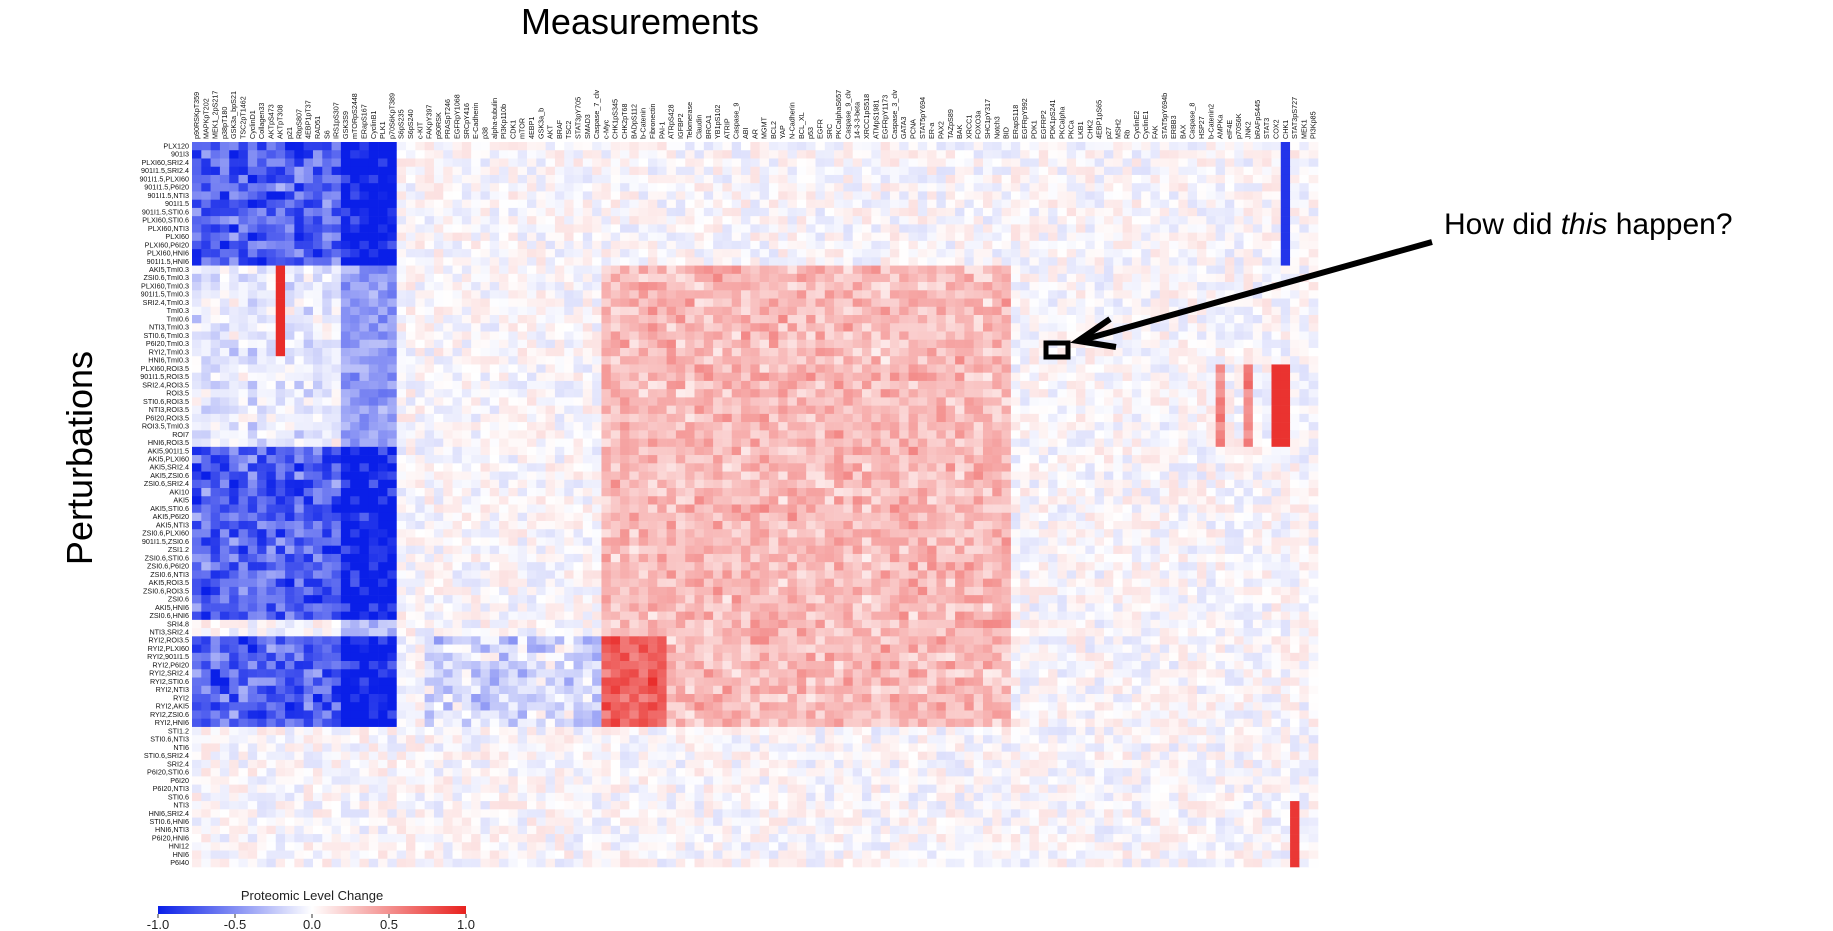  I want to click on row-label: NTI3, so click(181, 805).